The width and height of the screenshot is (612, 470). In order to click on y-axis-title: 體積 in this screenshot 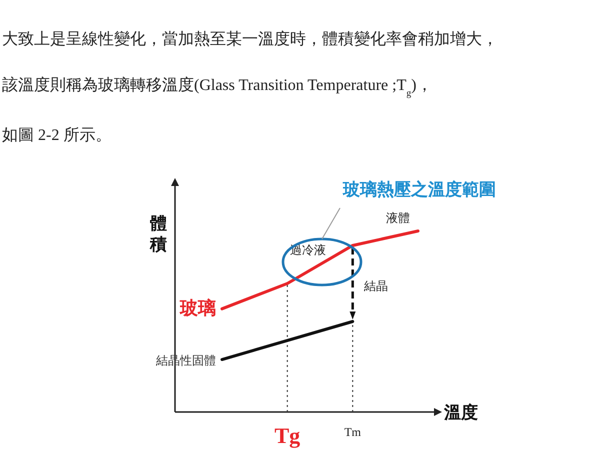, I will do `click(158, 234)`.